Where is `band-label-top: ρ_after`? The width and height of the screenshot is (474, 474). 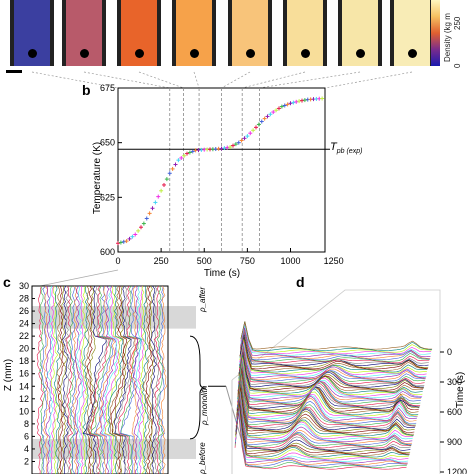 band-label-top: ρ_after is located at coordinates (202, 300).